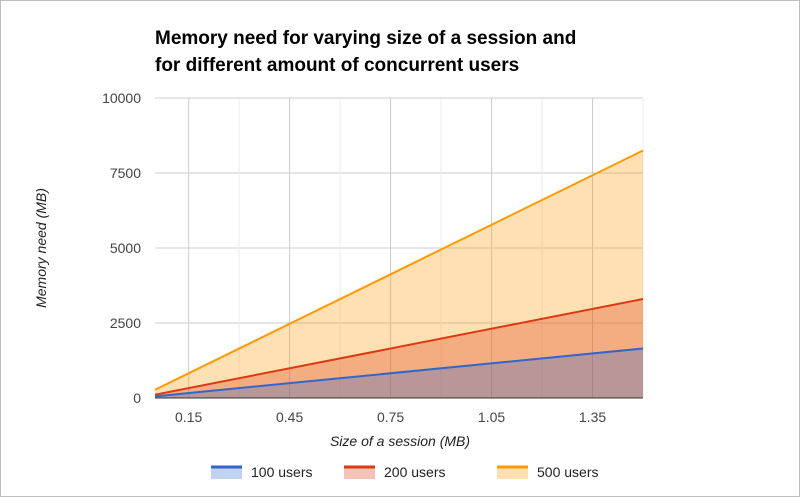 This screenshot has width=800, height=497. I want to click on x-tick-labels: 0.15 0.45 0.75 1.05 1.35, so click(390, 417).